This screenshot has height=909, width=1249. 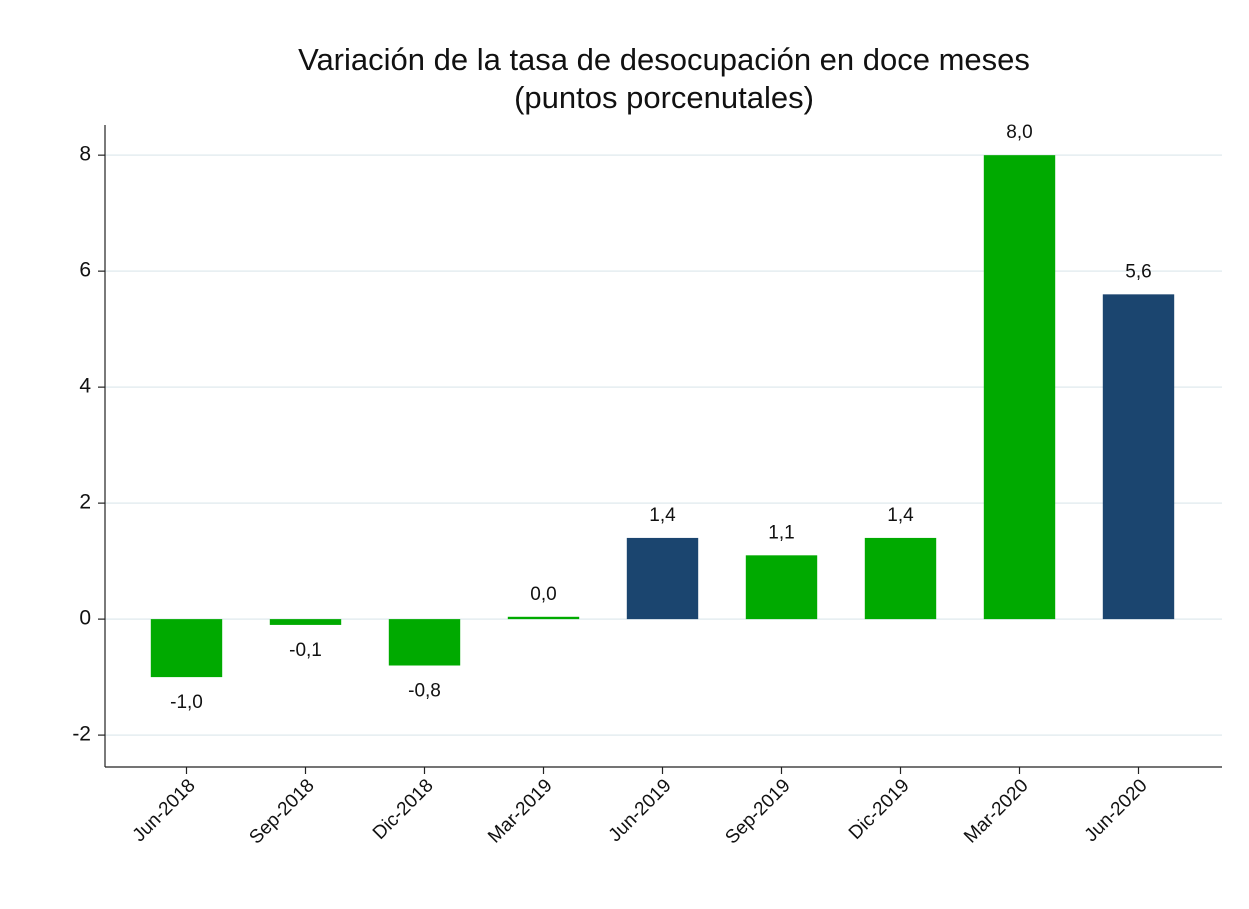 I want to click on y-tick-label: 4, so click(x=85, y=386).